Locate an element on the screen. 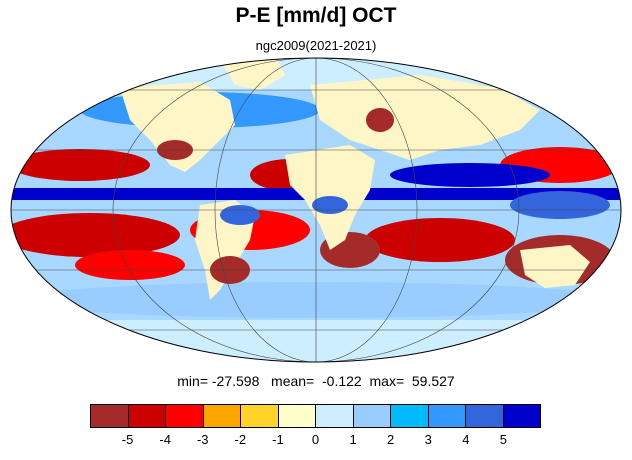  se-pacific-dry is located at coordinates (130, 265).